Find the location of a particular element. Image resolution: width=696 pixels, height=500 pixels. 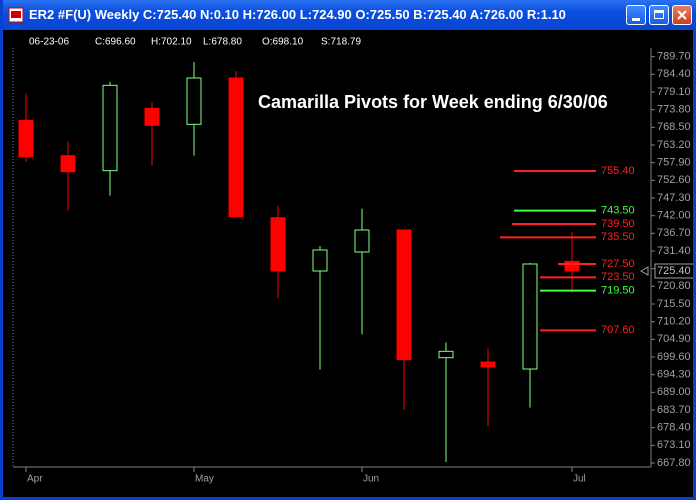

pivot-label: 755.40 is located at coordinates (618, 171).